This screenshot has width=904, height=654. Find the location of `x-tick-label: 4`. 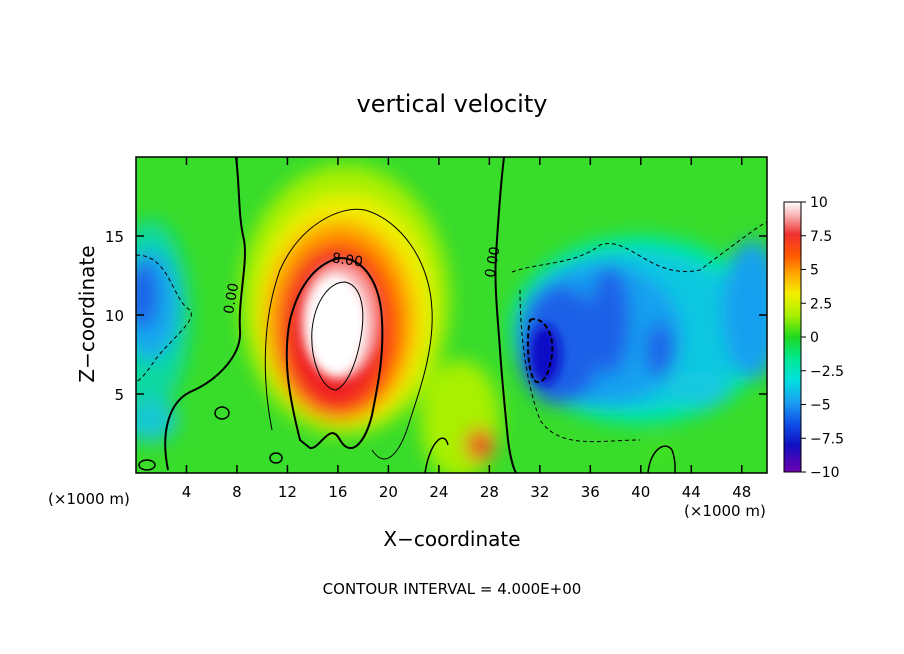

x-tick-label: 4 is located at coordinates (187, 492).